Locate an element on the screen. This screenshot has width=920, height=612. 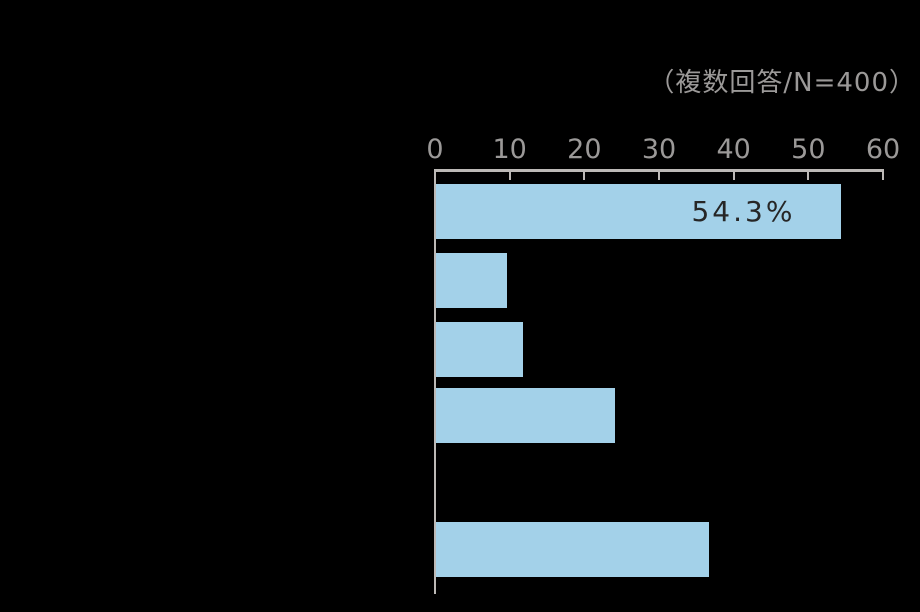
x-axis-tick-label: 0 is located at coordinates (435, 149).